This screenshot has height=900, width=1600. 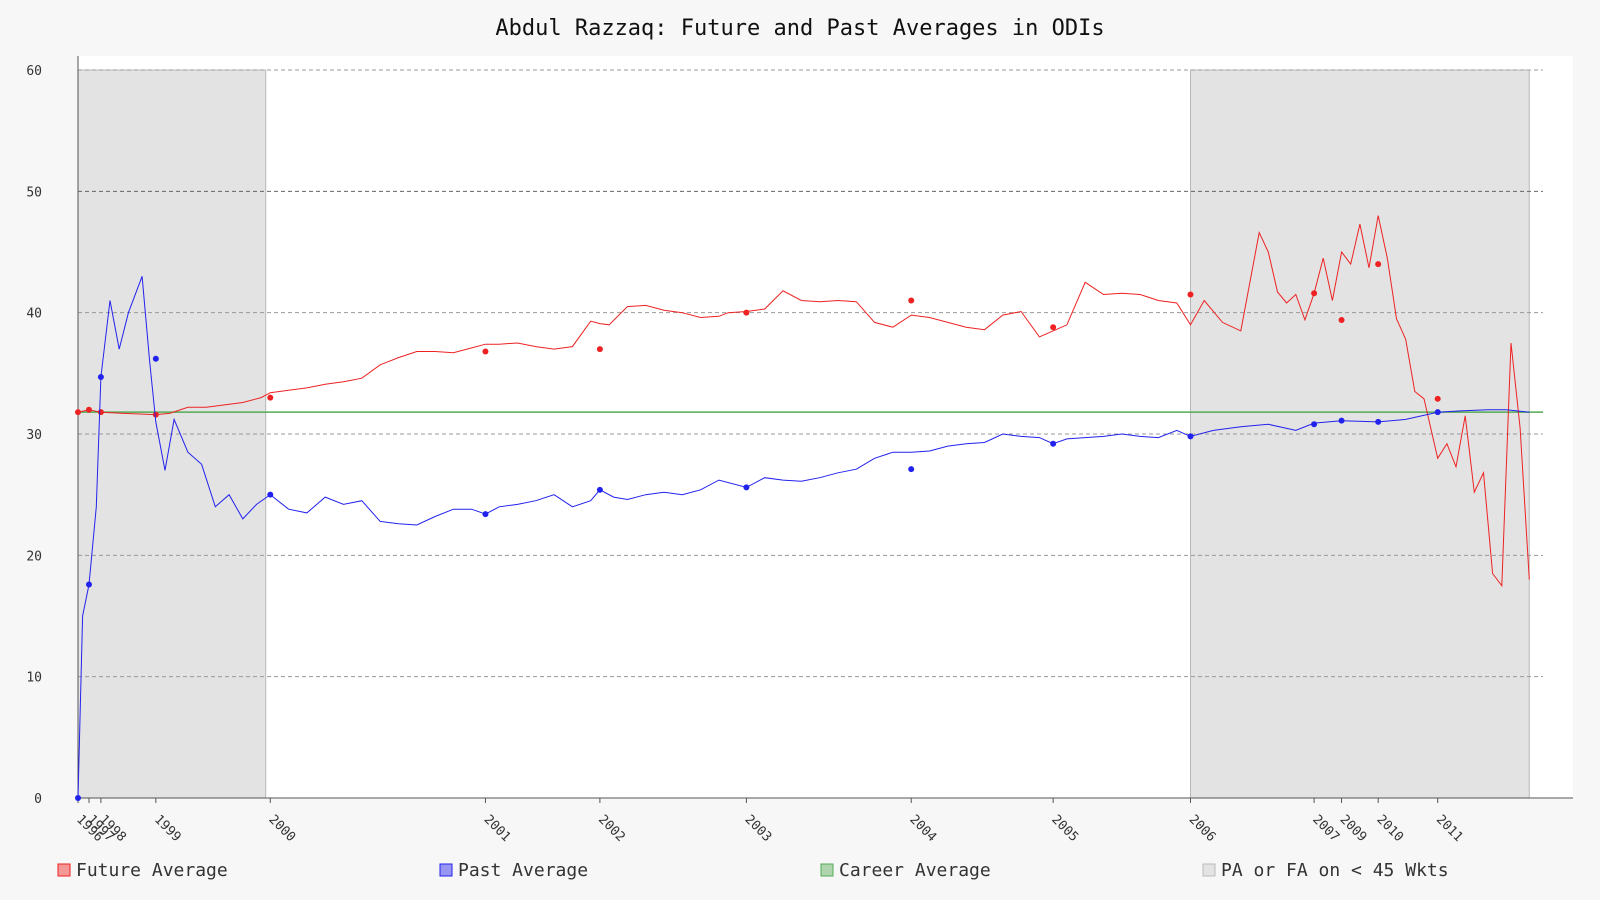 What do you see at coordinates (152, 870) in the screenshot?
I see `legend-label-0: Future Average` at bounding box center [152, 870].